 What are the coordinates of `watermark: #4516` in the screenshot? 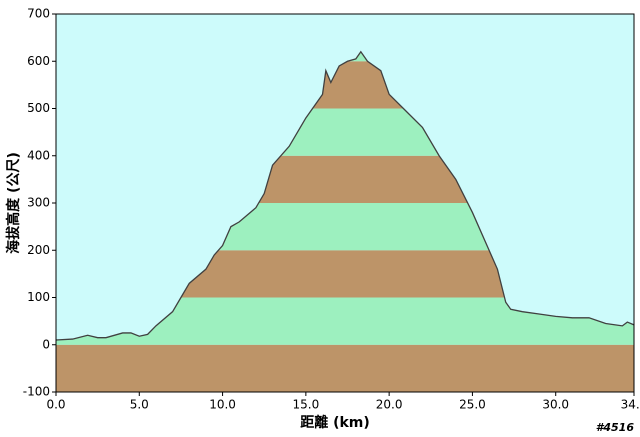 It's located at (615, 427).